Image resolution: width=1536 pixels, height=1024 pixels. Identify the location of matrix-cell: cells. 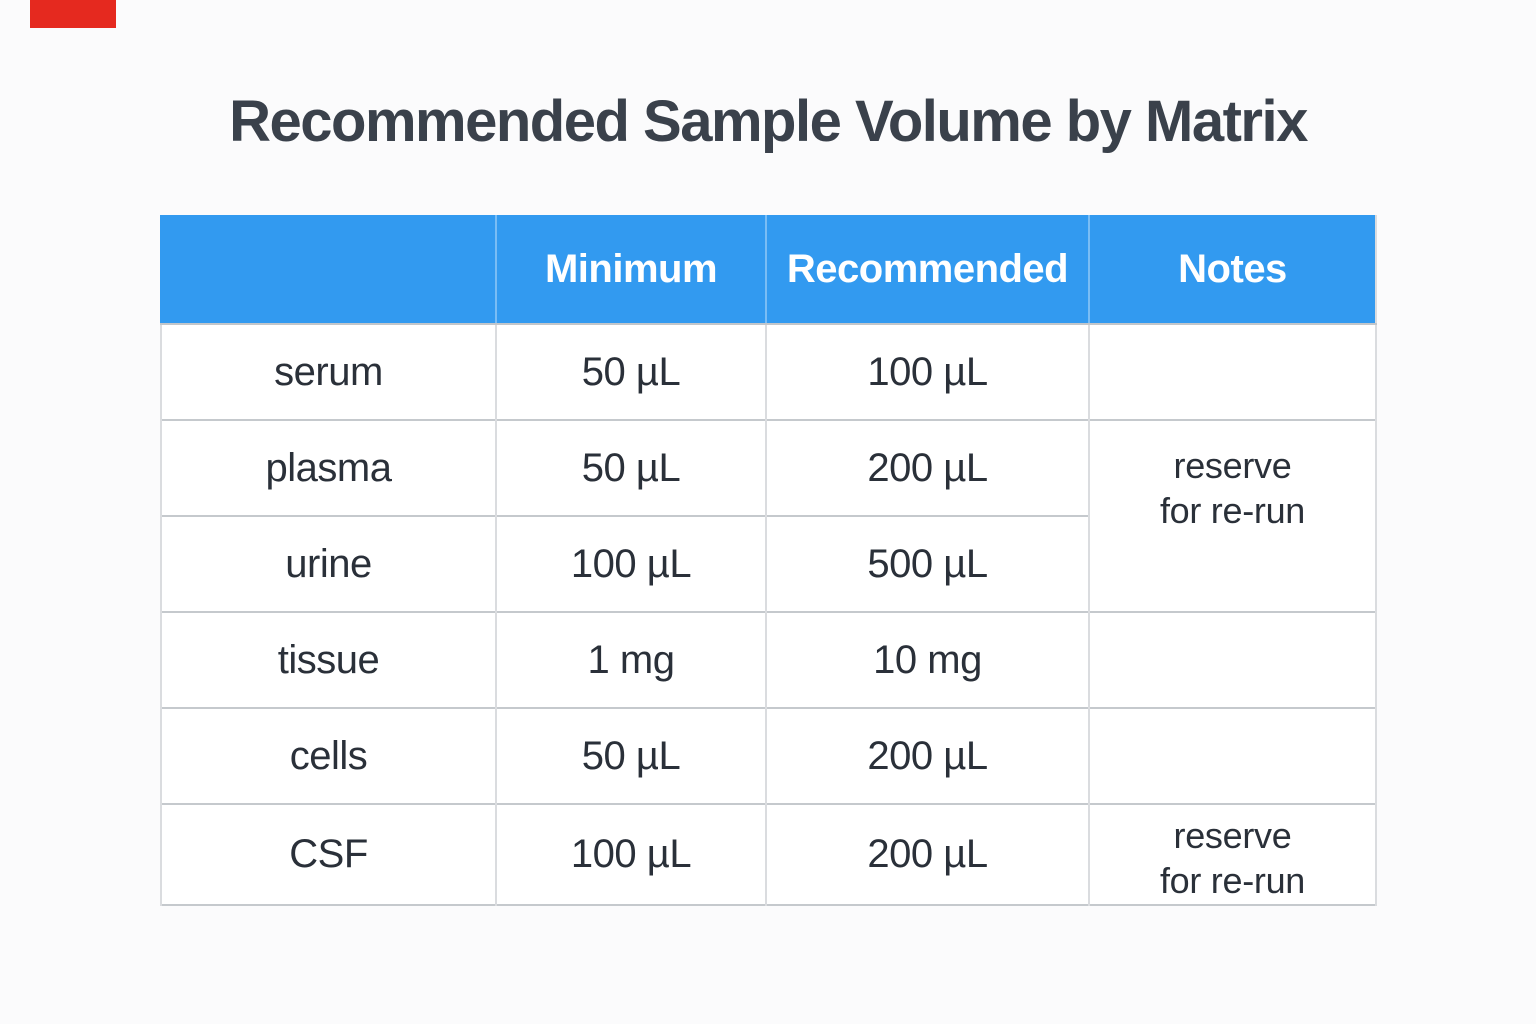
(328, 755).